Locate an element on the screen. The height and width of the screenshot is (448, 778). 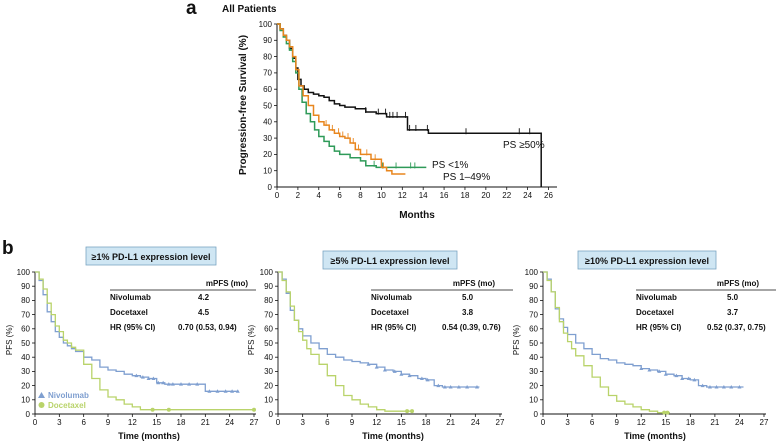
subpanel-3-x-ticks: 0 3 6 9 12 15 18 21 24 27 is located at coordinates (655, 420).